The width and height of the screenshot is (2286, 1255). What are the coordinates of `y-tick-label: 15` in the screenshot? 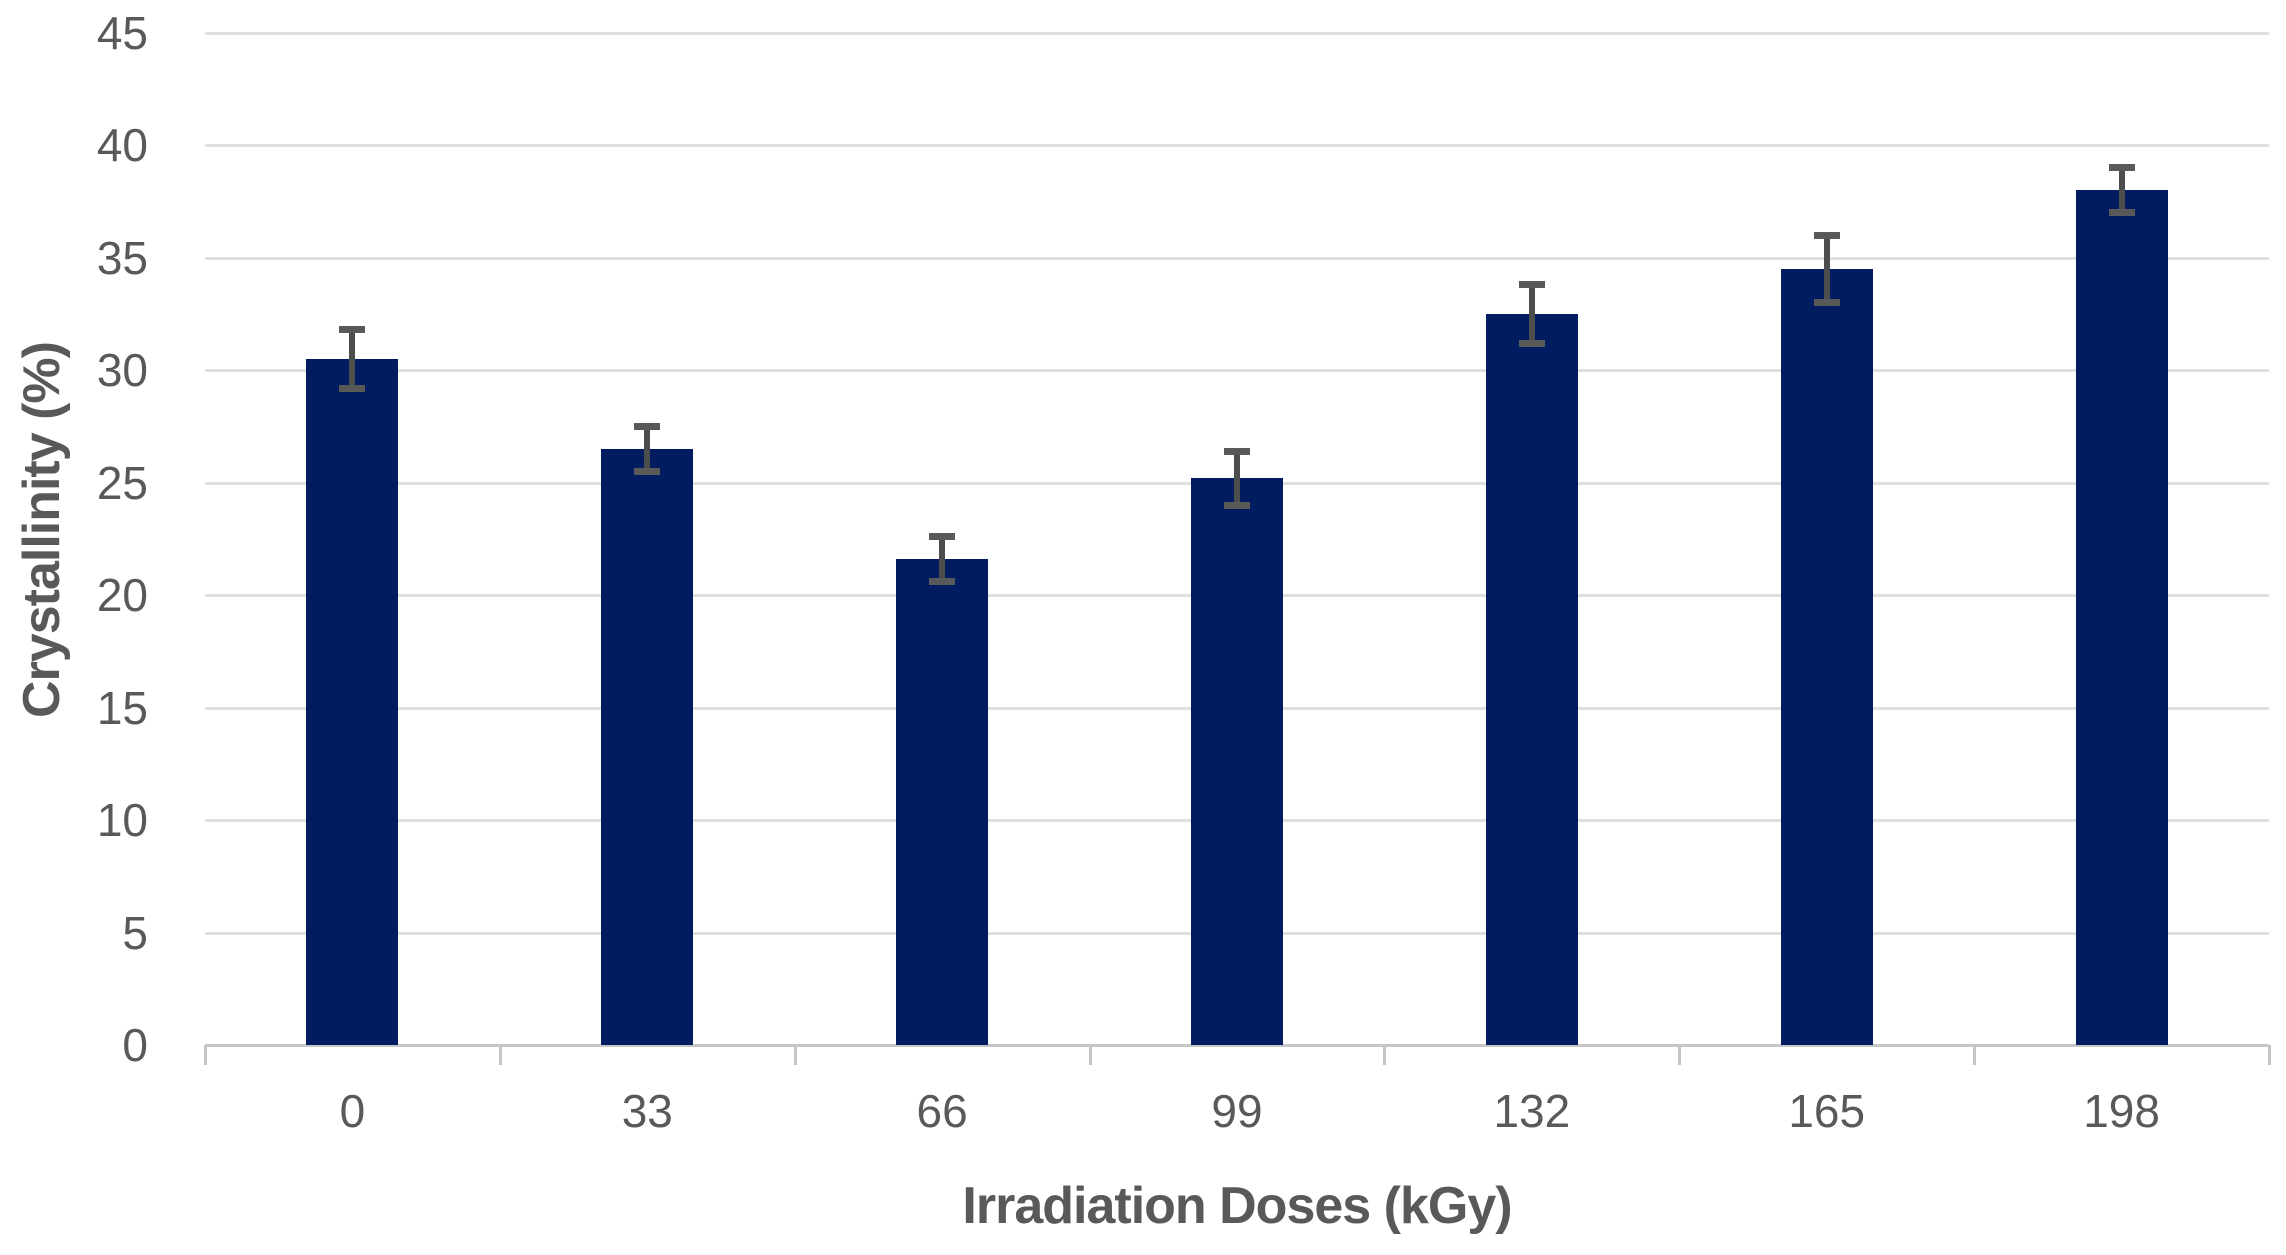 It's located at (122, 707).